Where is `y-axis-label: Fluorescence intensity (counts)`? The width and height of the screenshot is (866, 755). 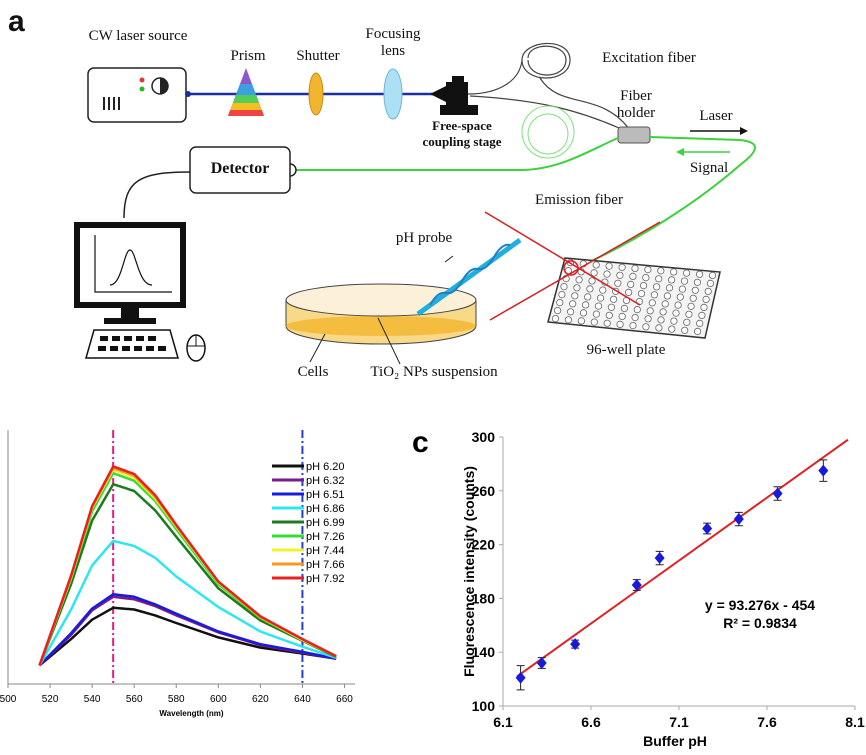 y-axis-label: Fluorescence intensity (counts) is located at coordinates (469, 571).